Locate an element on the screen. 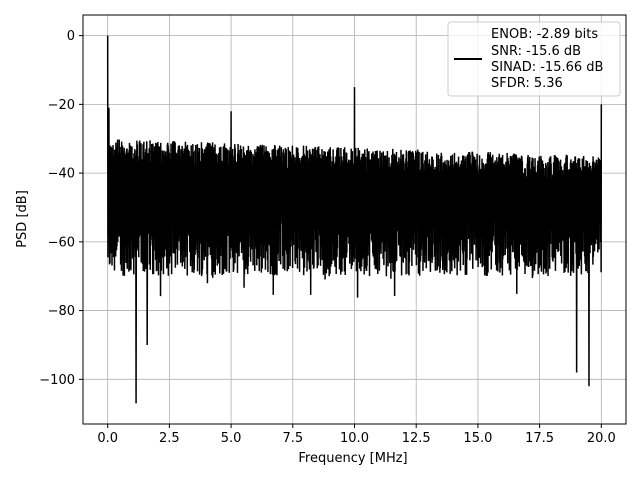 The width and height of the screenshot is (640, 485). x-tick-label: 15.0 is located at coordinates (477, 438).